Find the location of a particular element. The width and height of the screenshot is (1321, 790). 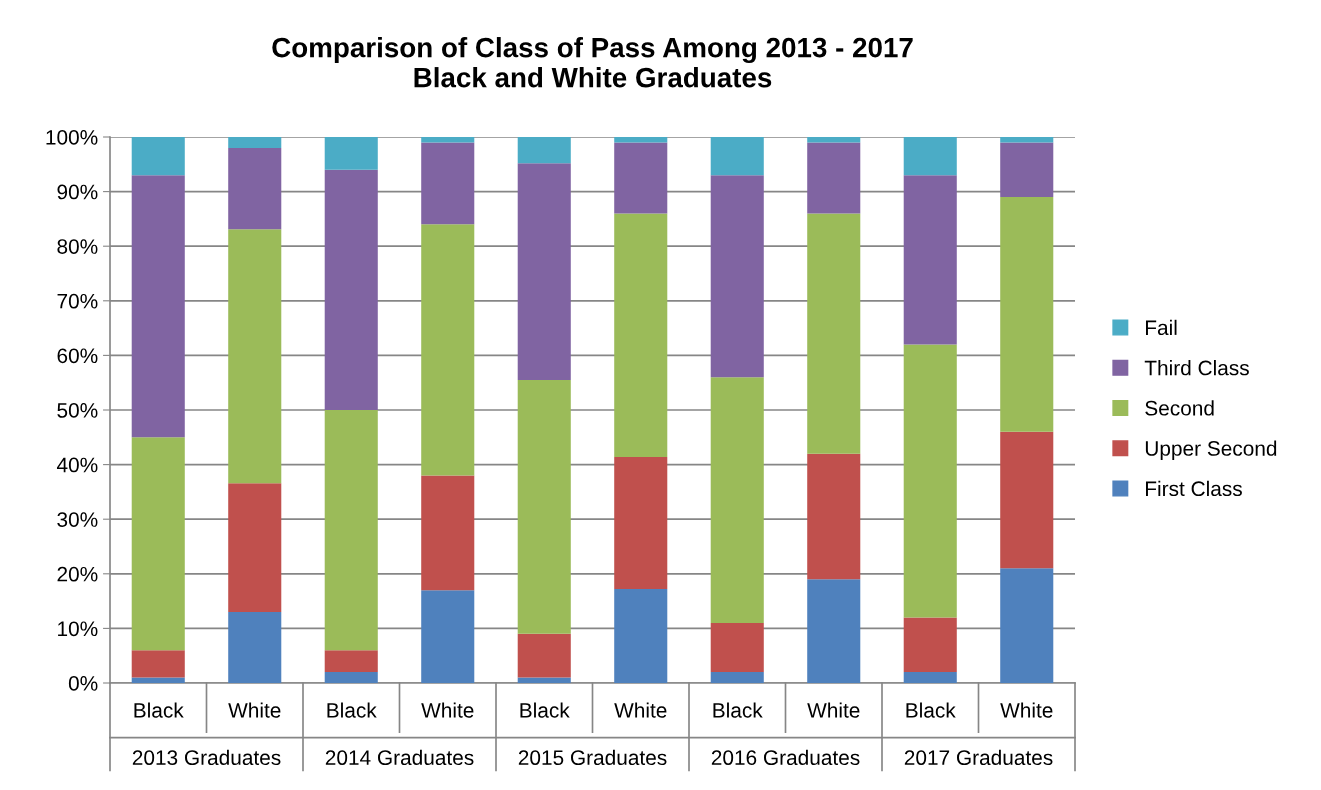

y-tick-label: 20% is located at coordinates (77, 574).